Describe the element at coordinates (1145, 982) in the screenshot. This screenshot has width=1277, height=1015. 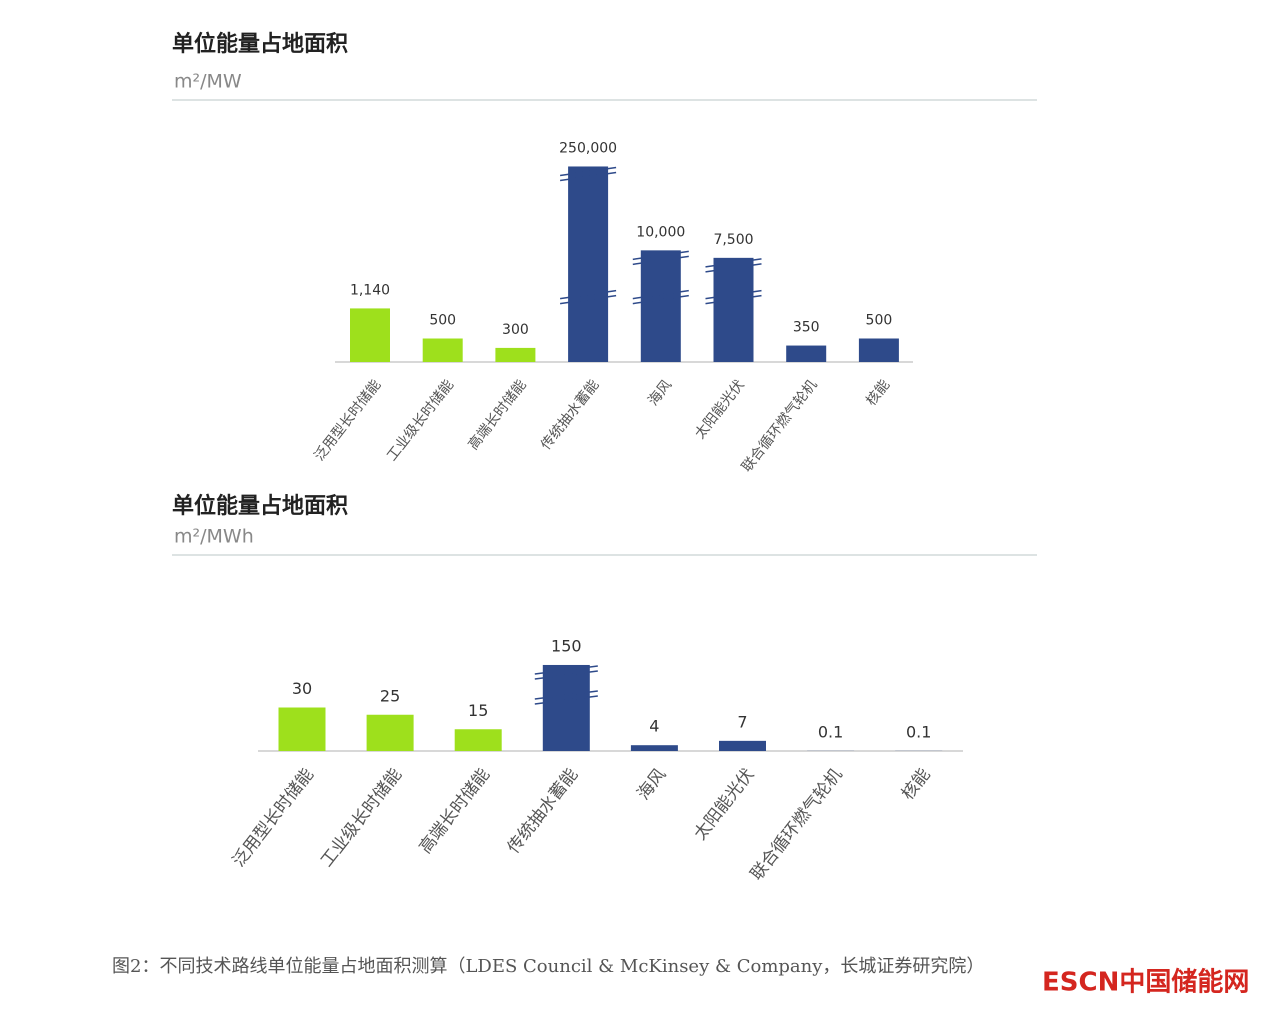
I see `watermark: ESCN中国储能网` at that location.